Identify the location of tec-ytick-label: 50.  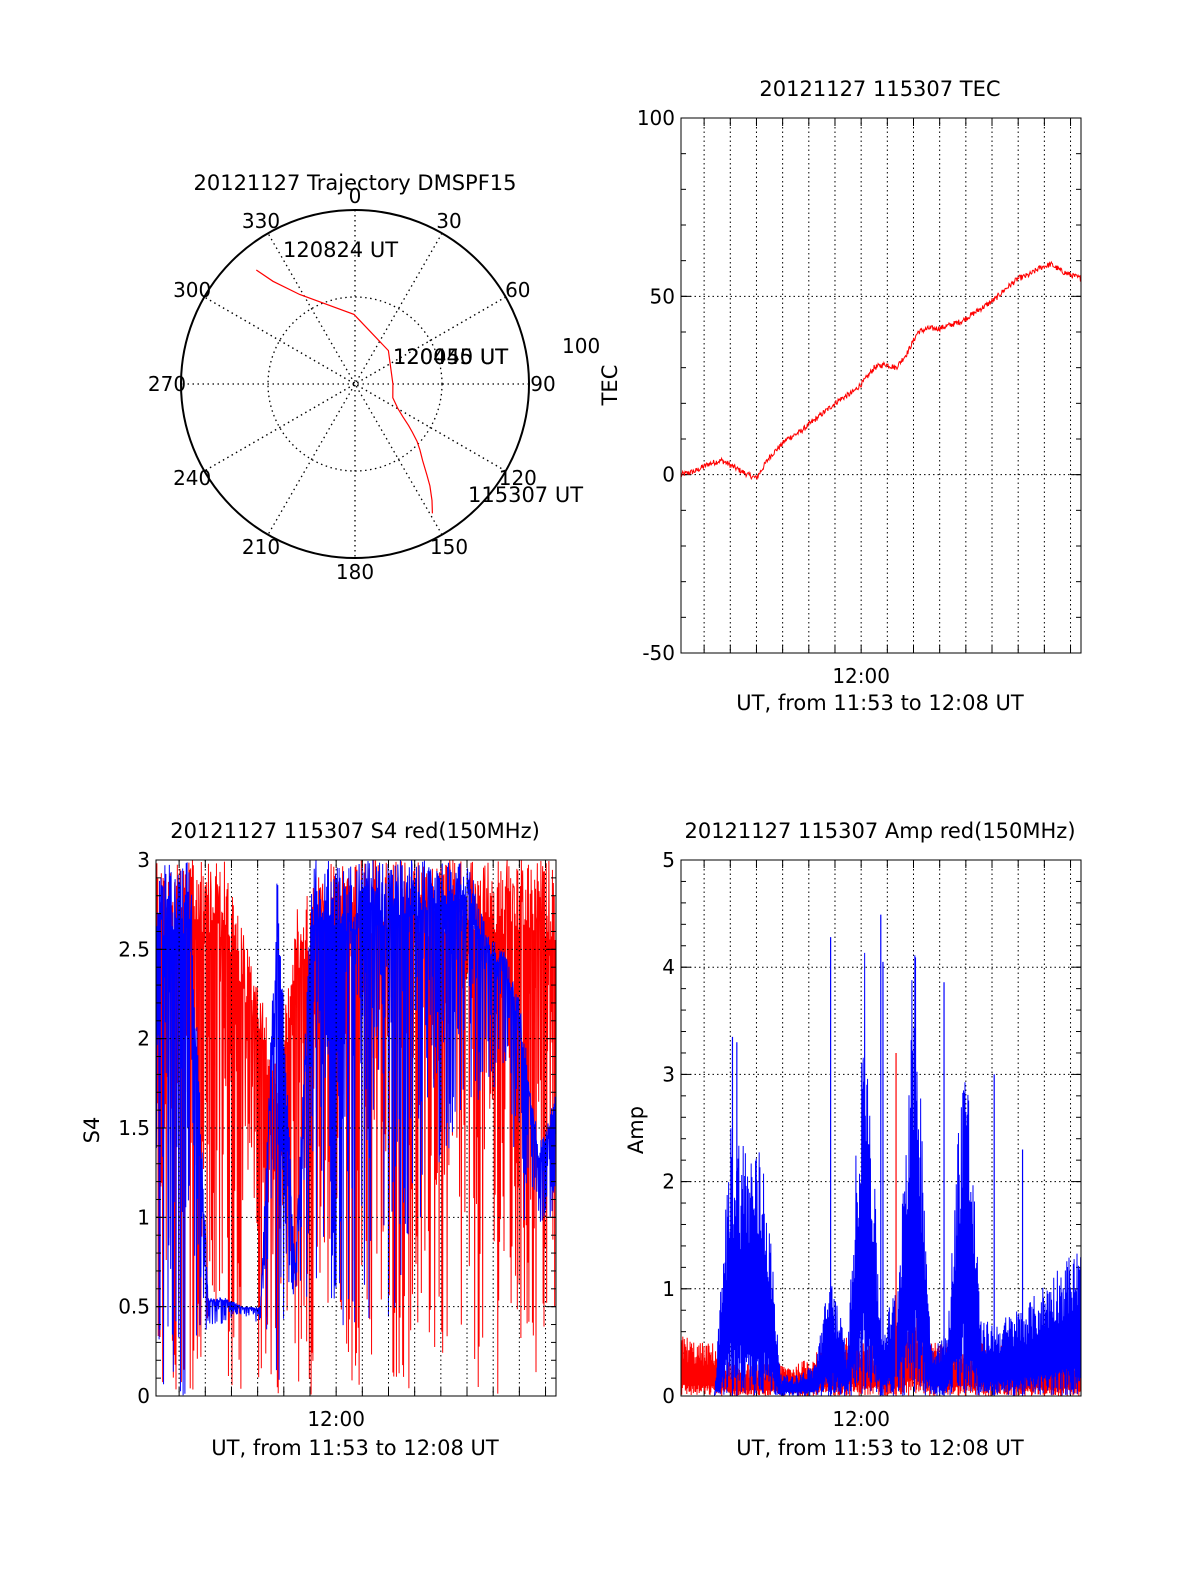
(662, 296).